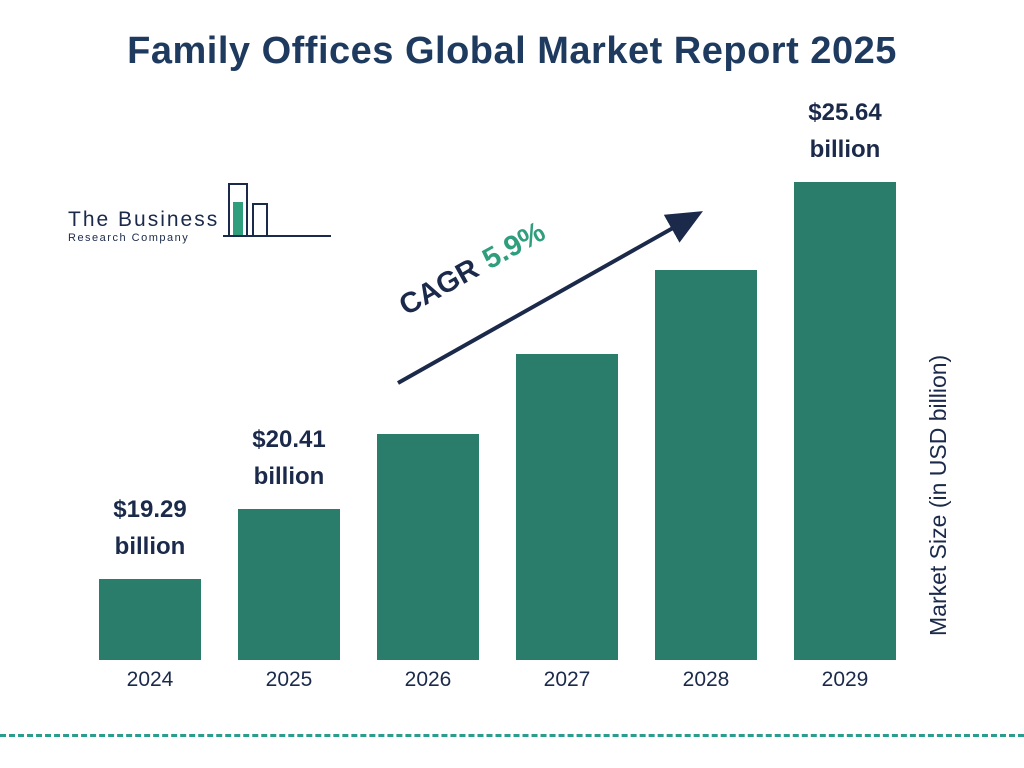  I want to click on logo-name: The Business, so click(144, 219).